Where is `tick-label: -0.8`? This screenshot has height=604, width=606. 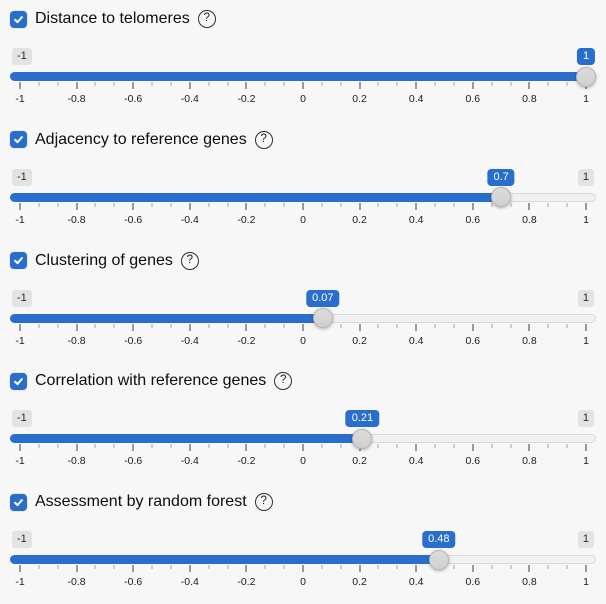 tick-label: -0.8 is located at coordinates (76, 461).